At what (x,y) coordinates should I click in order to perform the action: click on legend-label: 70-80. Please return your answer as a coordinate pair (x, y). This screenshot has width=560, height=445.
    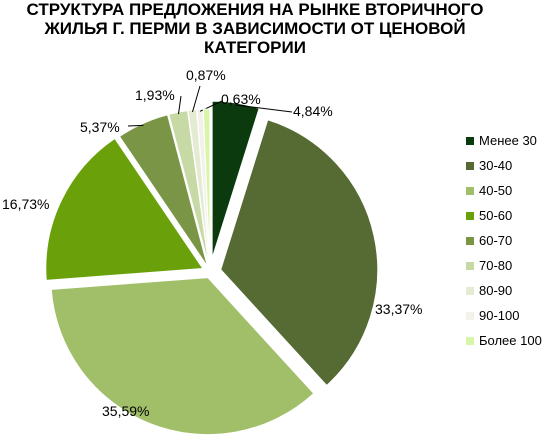
    Looking at the image, I should click on (496, 265).